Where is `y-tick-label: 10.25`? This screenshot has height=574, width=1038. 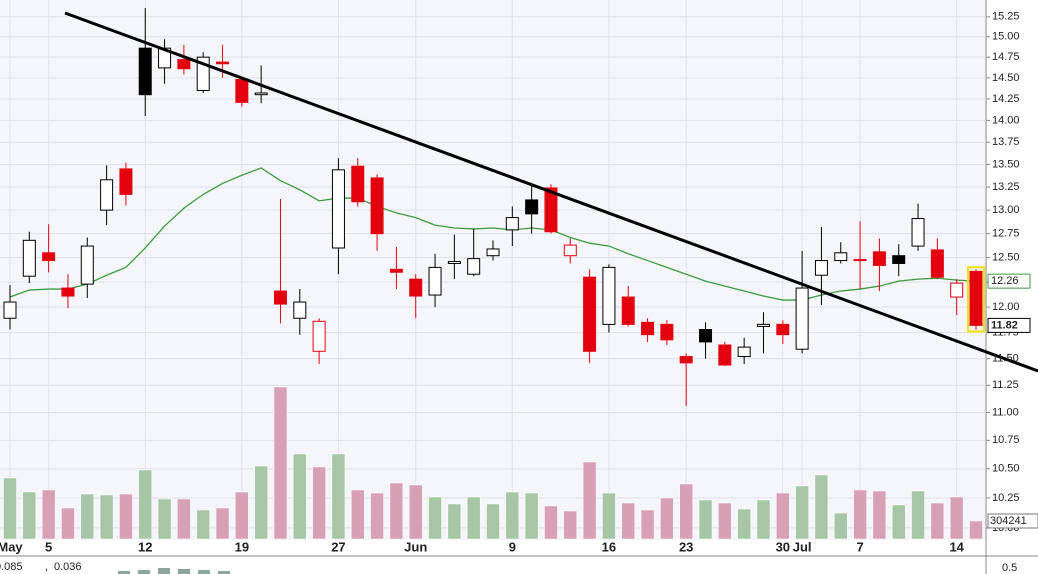
y-tick-label: 10.25 is located at coordinates (1006, 498).